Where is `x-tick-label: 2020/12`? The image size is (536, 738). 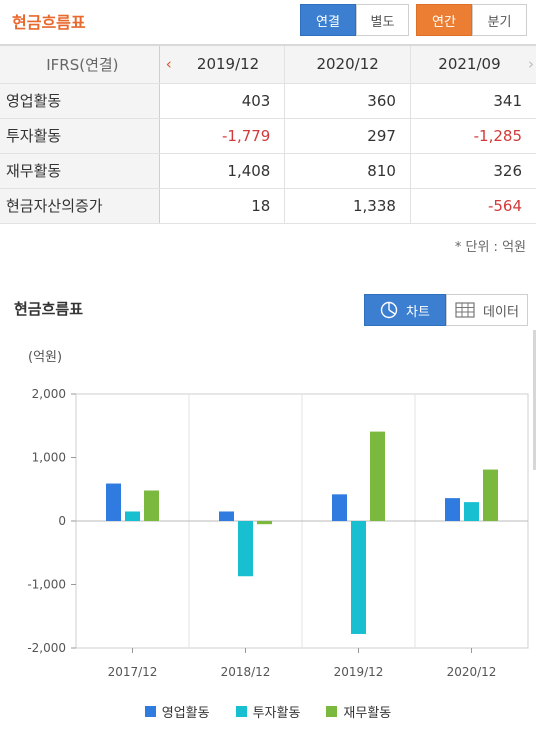 x-tick-label: 2020/12 is located at coordinates (472, 672).